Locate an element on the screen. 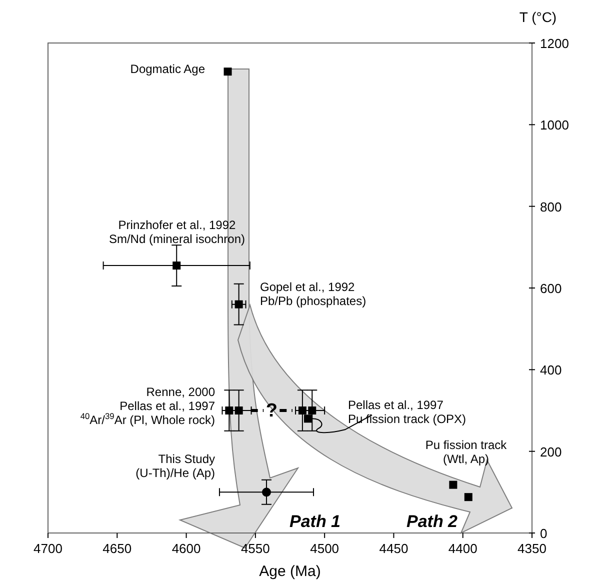 The image size is (596, 588). x-tick-label: 4400 is located at coordinates (463, 548).